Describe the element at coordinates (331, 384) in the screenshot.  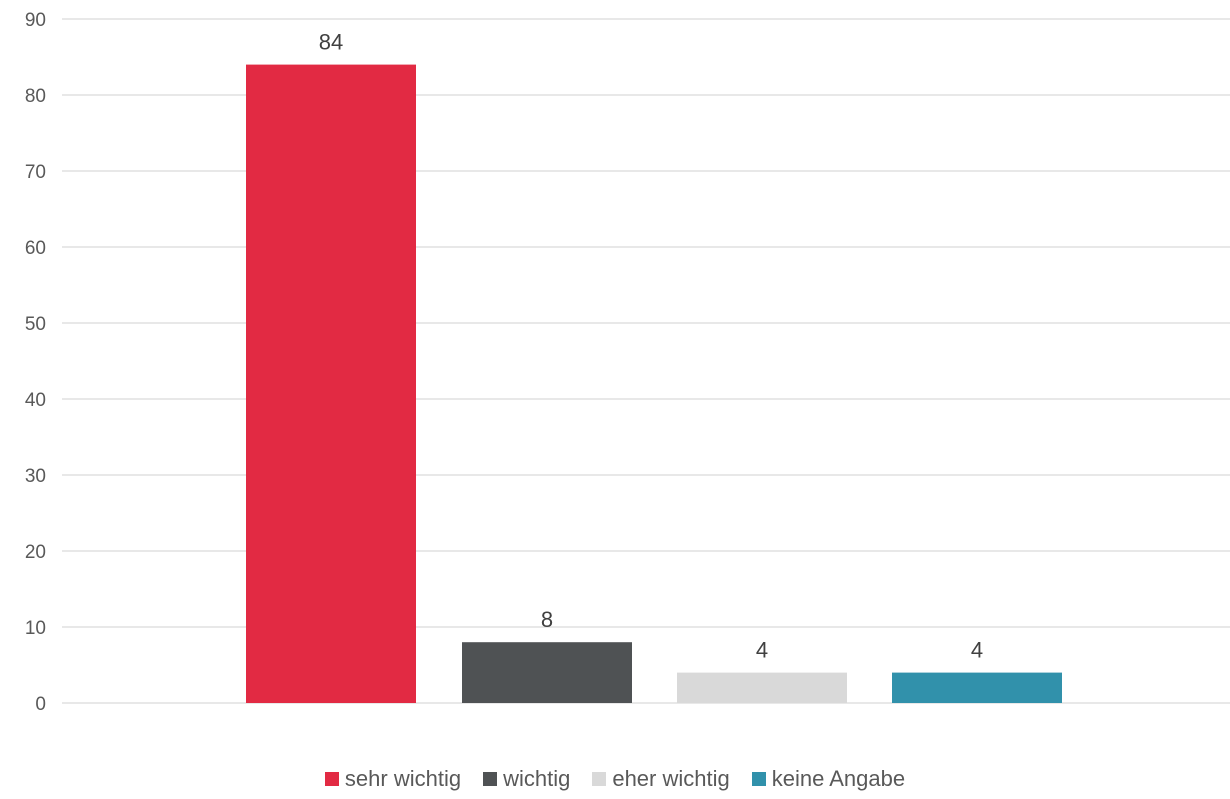
I see `bar-sehr-wichtig` at that location.